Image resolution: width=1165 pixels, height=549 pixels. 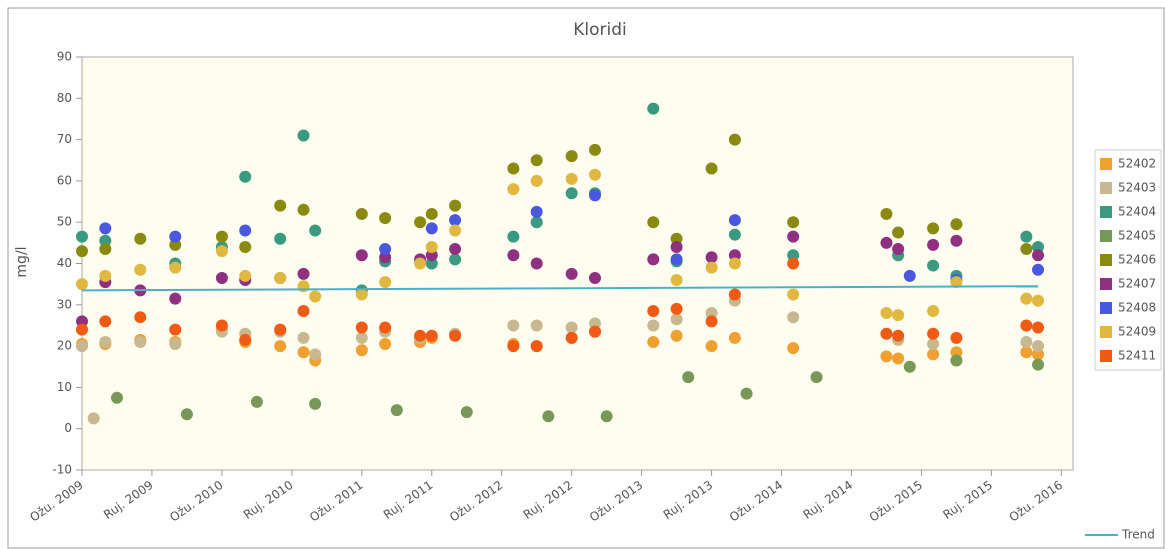 I want to click on legend-trend-label: Trend, so click(x=1138, y=535).